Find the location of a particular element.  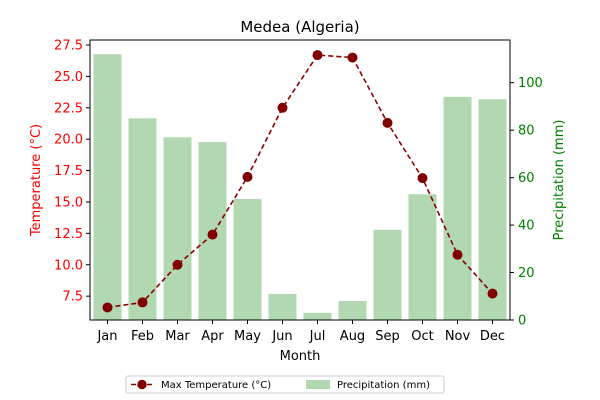

x-tick-label: Aug is located at coordinates (352, 336).